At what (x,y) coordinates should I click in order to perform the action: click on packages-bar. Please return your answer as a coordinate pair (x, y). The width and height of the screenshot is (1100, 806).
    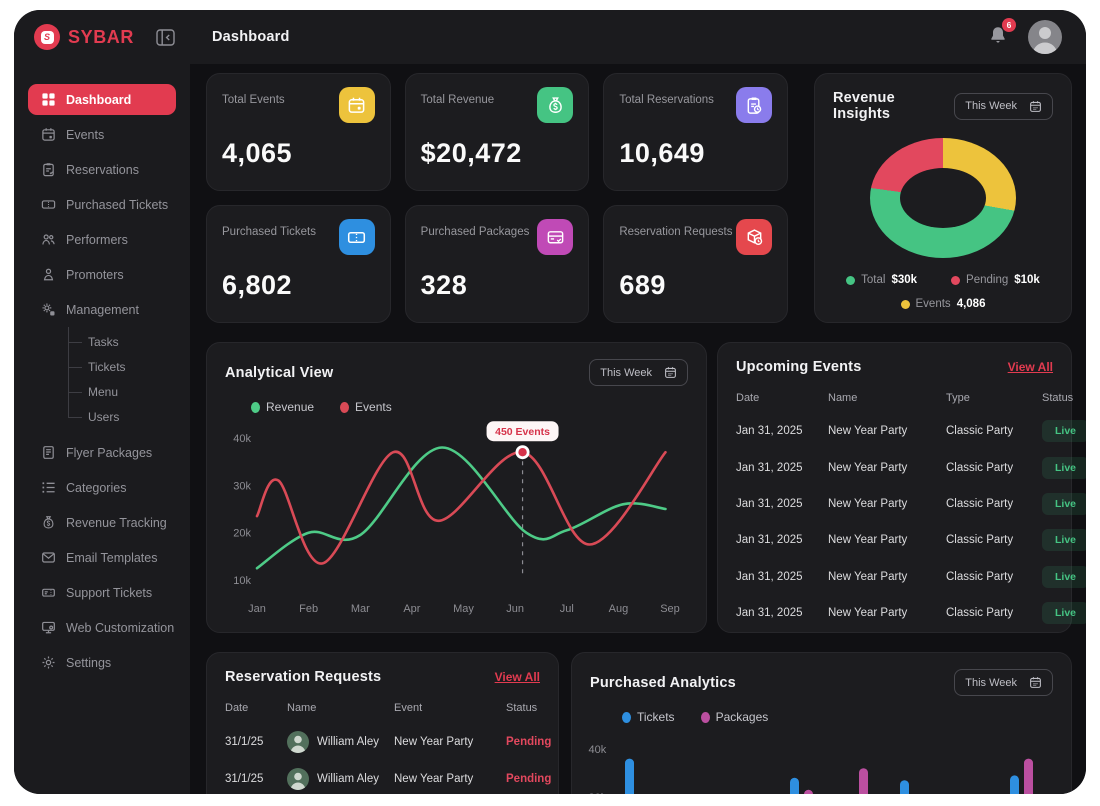
    Looking at the image, I should click on (863, 781).